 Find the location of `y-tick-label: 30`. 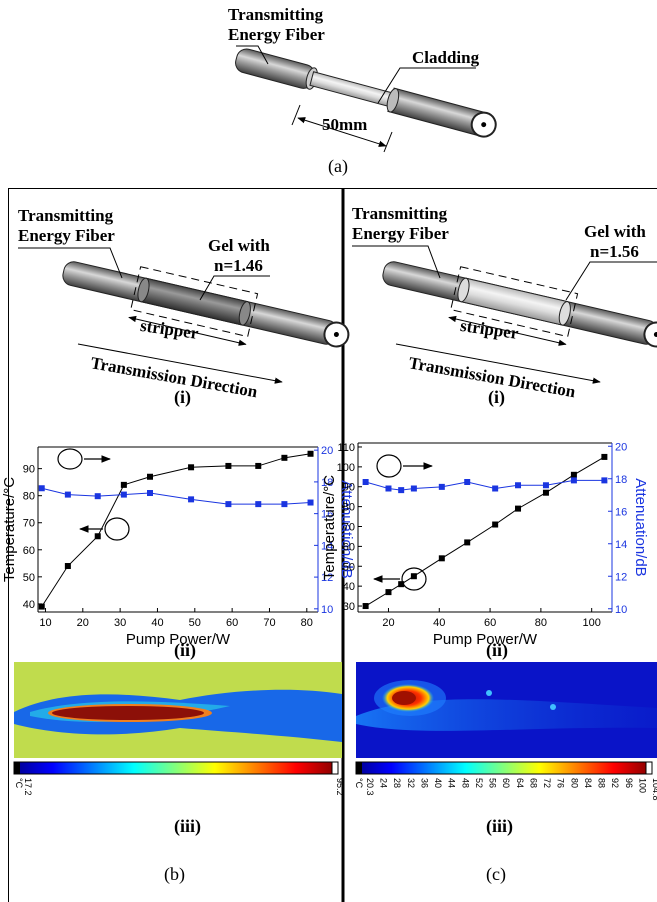

y-tick-label: 30 is located at coordinates (349, 607).